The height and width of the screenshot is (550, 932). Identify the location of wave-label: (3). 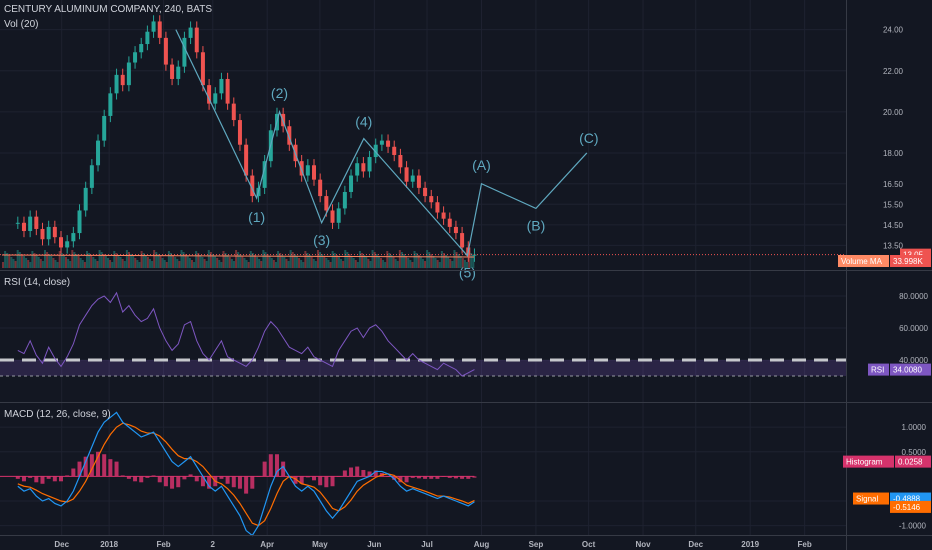
(321, 240).